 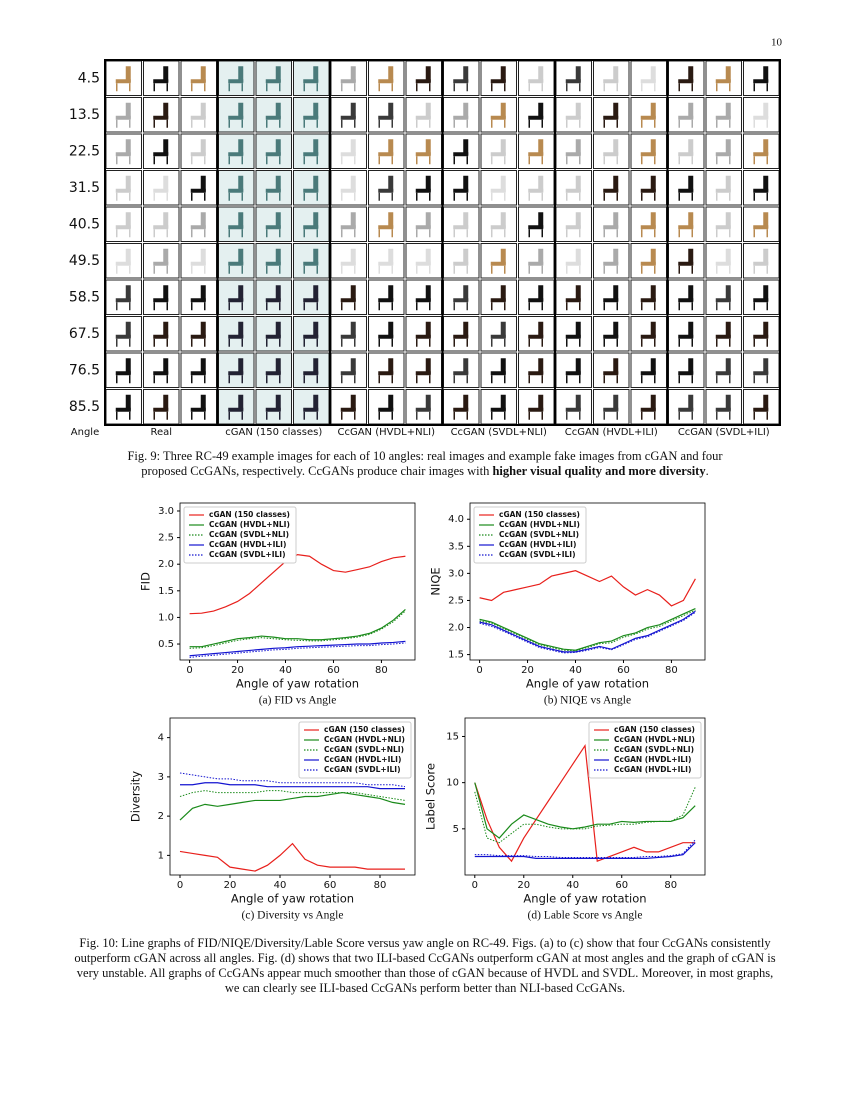 What do you see at coordinates (166, 591) in the screenshot?
I see `y-tick-label: 1.5` at bounding box center [166, 591].